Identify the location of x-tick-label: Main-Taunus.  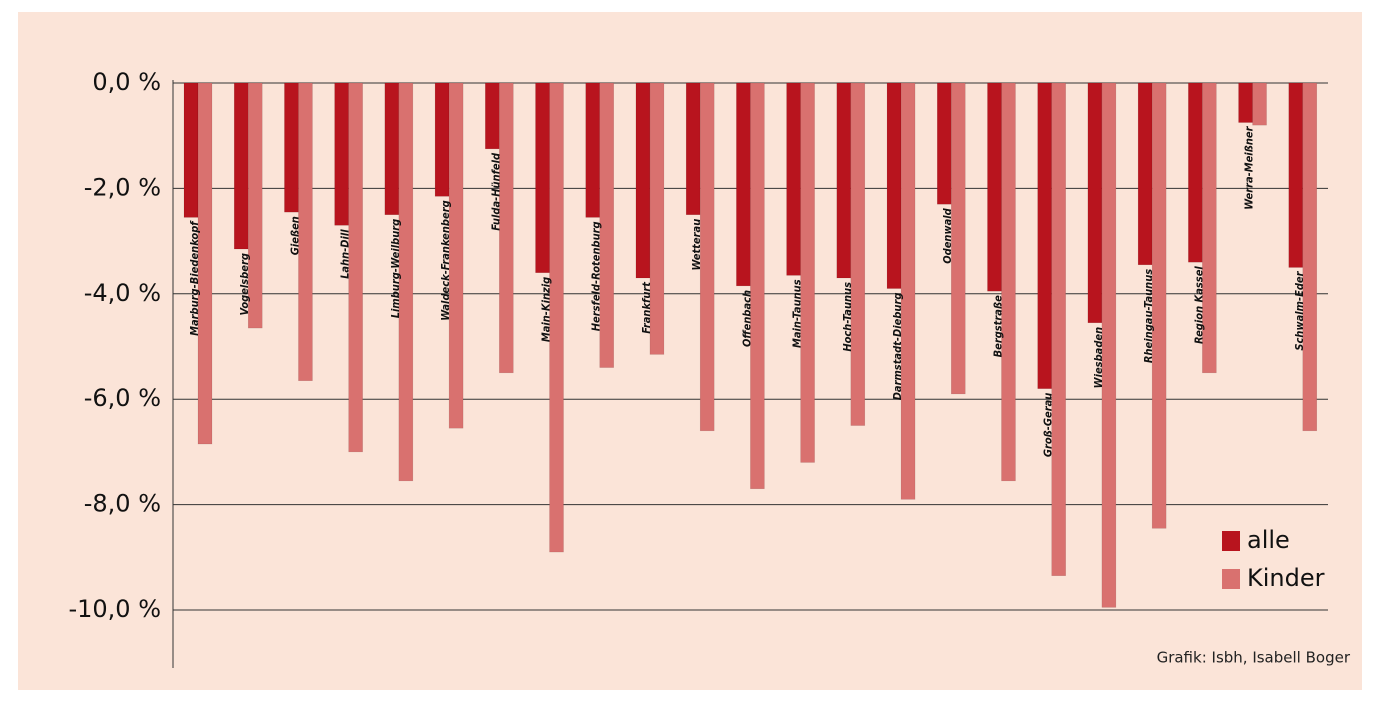
(797, 313).